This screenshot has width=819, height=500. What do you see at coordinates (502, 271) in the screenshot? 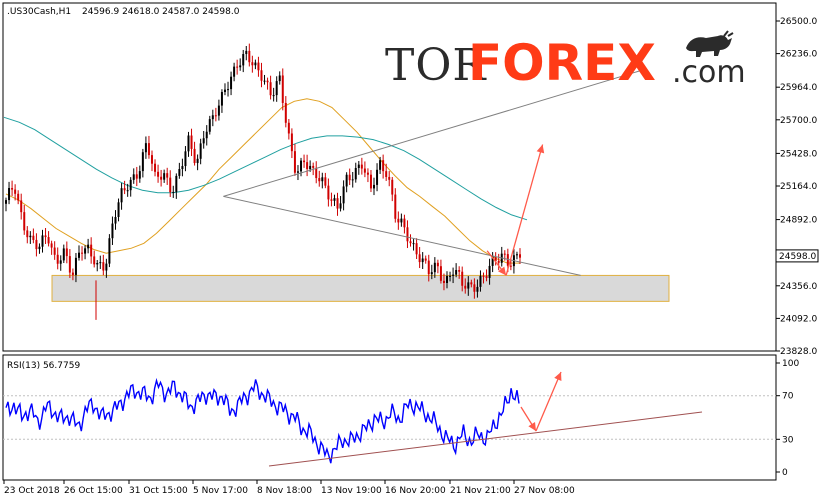
I see `forecast-arrow-down-head` at bounding box center [502, 271].